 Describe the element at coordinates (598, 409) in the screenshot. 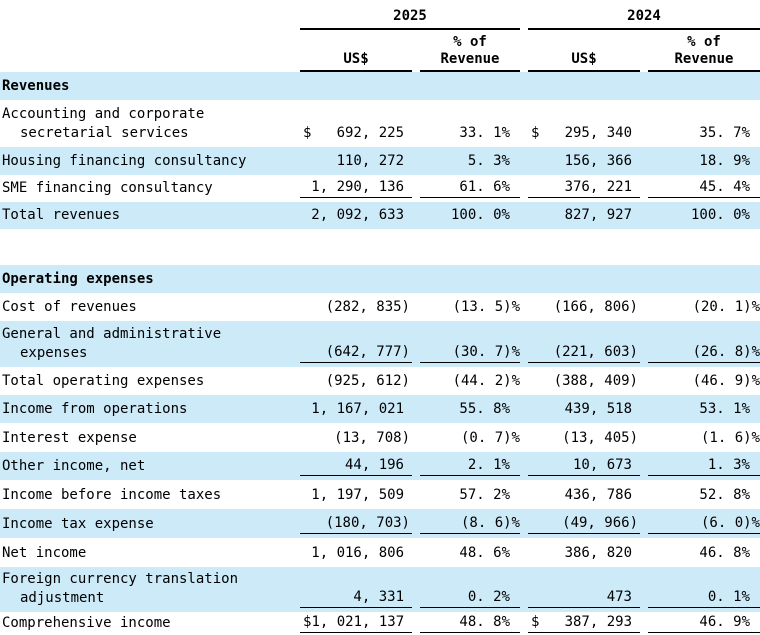

I see `us-2024-value: 439, 518` at that location.